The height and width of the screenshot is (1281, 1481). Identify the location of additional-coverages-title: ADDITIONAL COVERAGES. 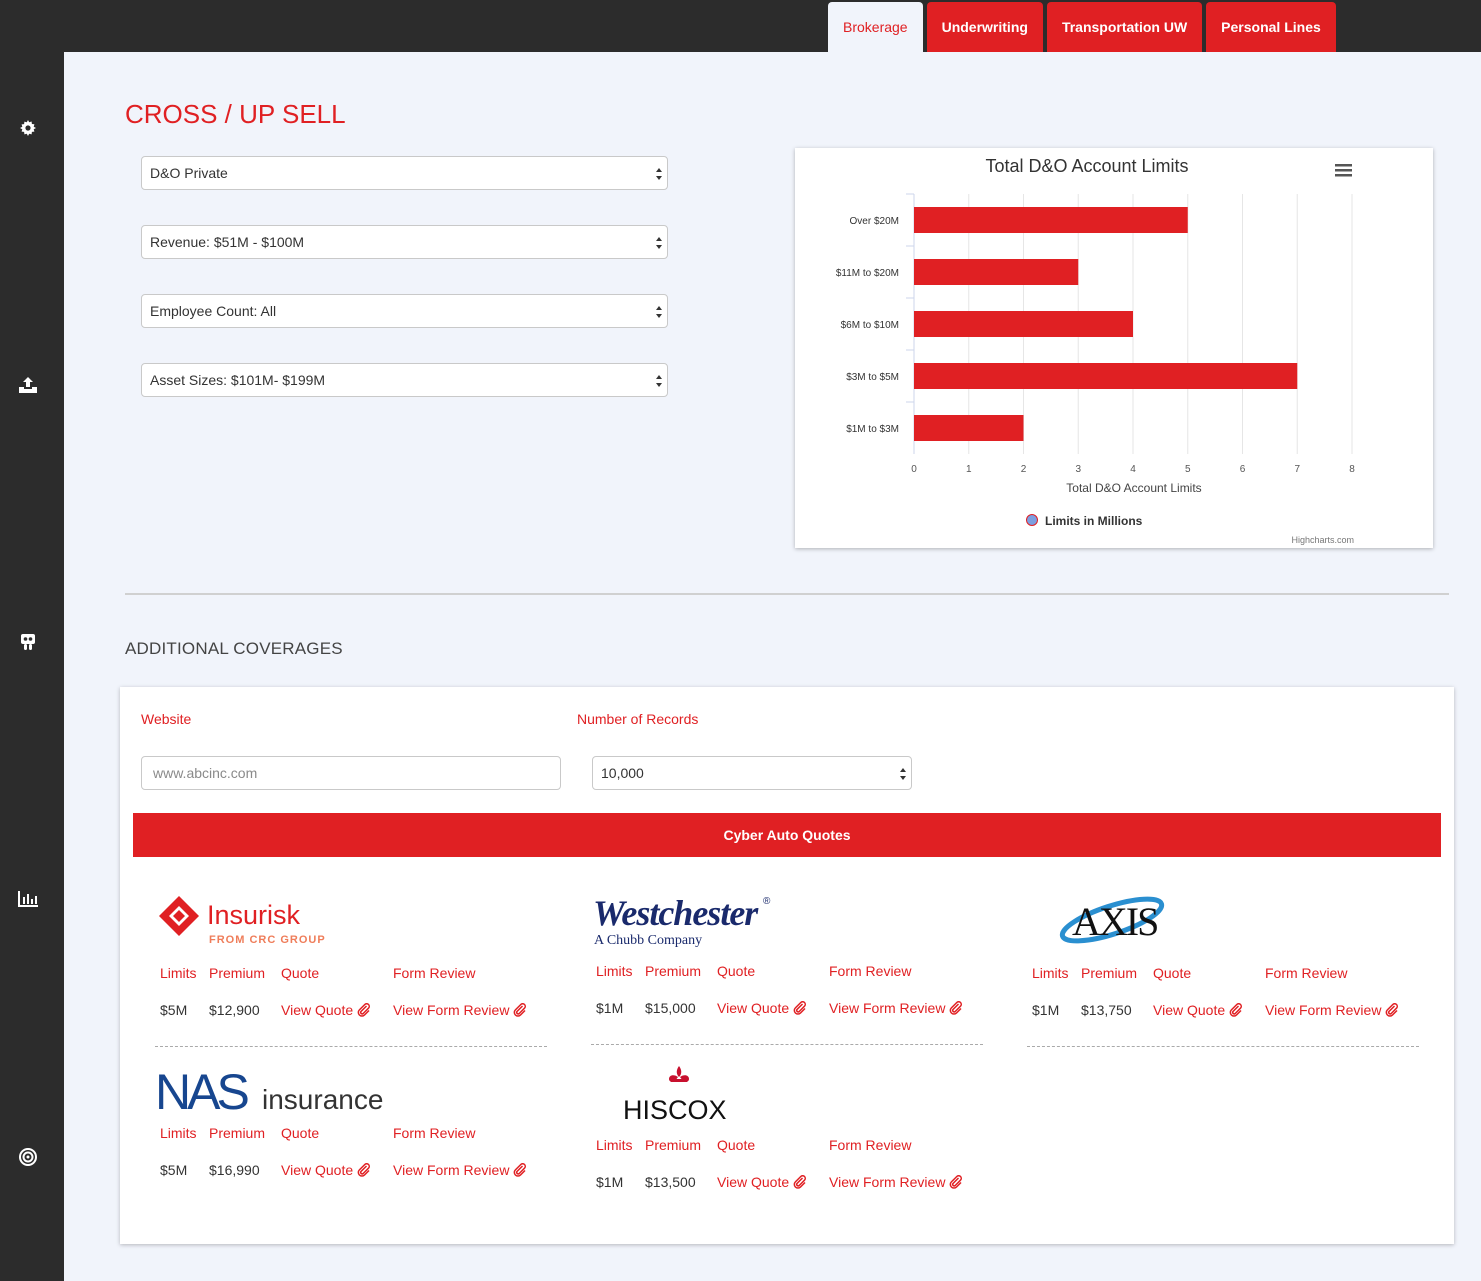
(234, 648).